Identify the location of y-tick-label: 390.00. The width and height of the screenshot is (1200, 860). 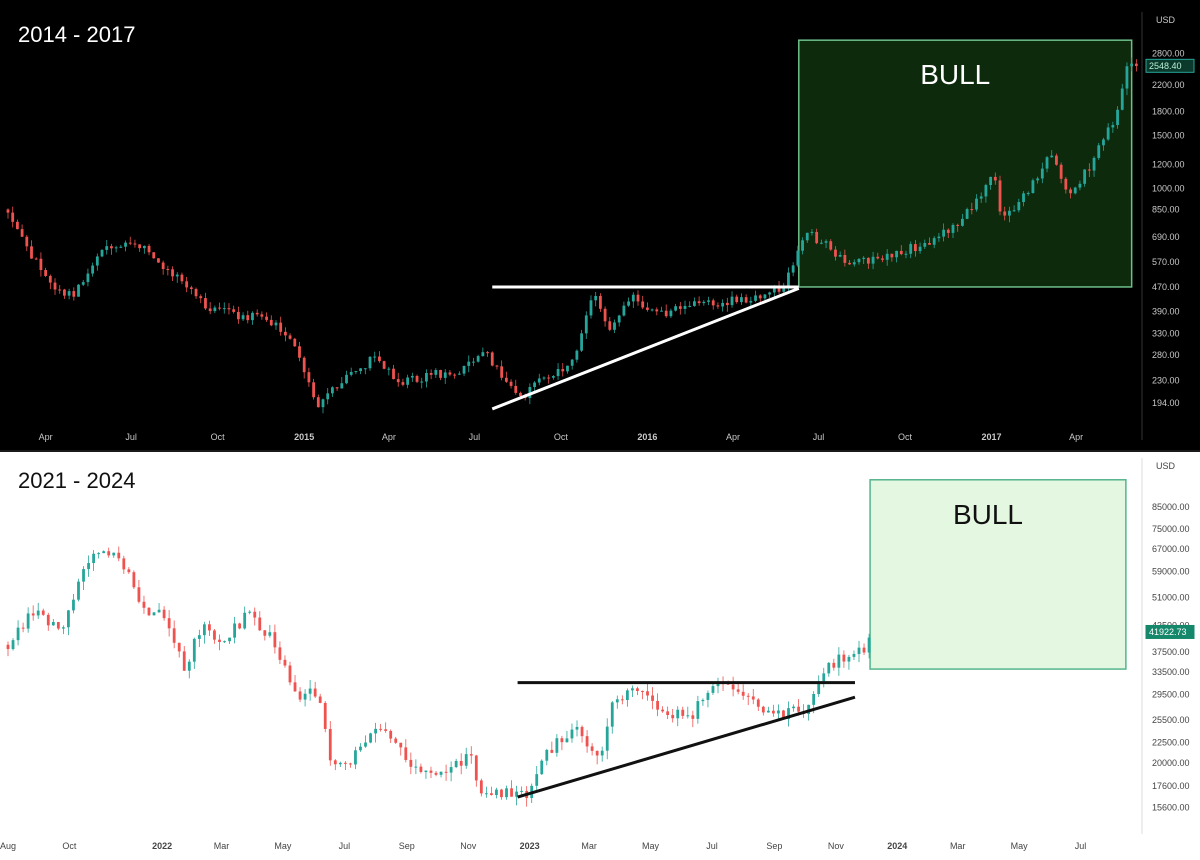
(1166, 312).